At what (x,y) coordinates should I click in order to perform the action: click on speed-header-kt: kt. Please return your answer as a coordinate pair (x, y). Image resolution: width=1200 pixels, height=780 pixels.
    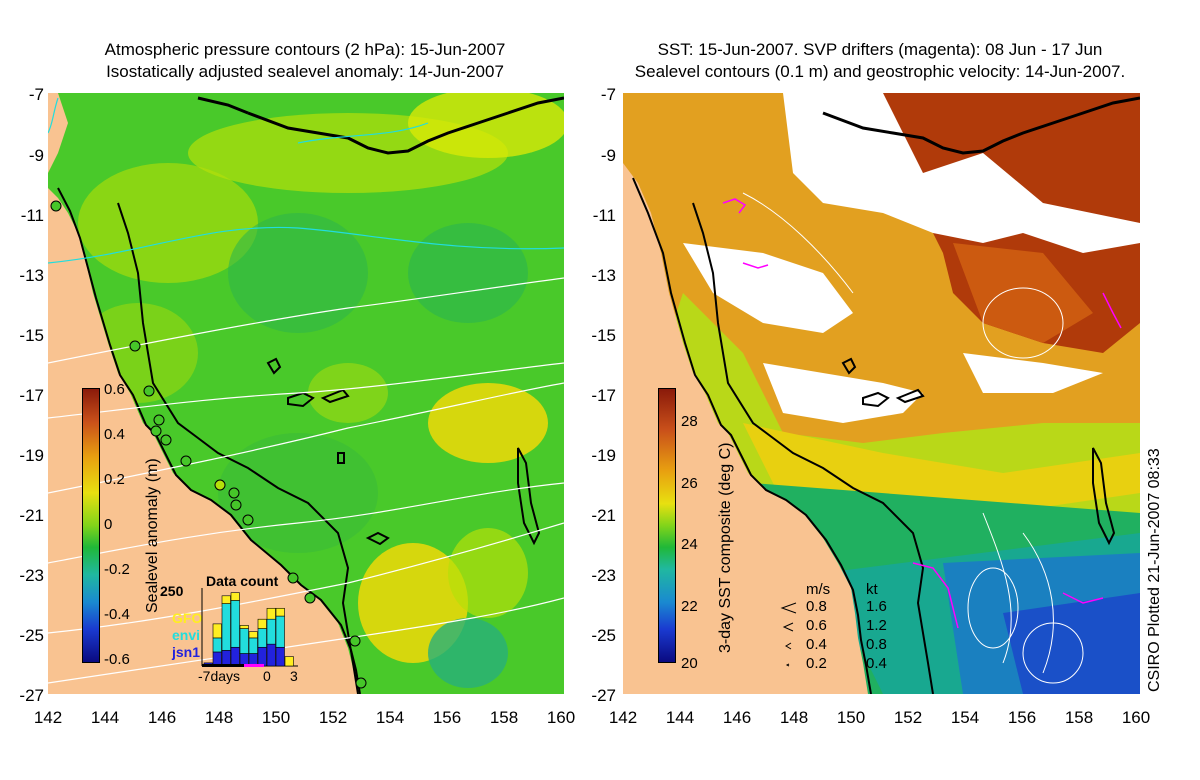
    Looking at the image, I should click on (872, 589).